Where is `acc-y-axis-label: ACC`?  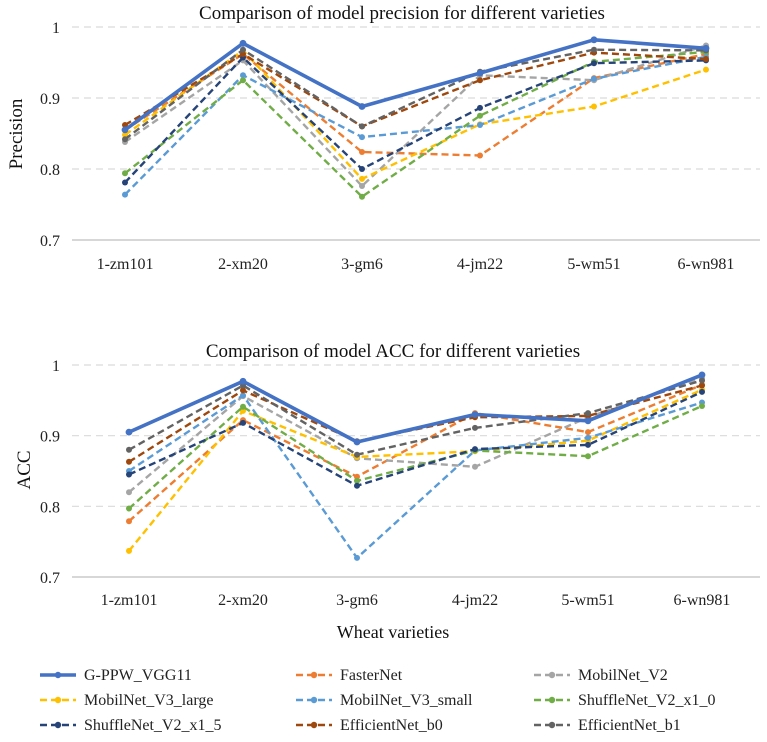 acc-y-axis-label: ACC is located at coordinates (24, 469).